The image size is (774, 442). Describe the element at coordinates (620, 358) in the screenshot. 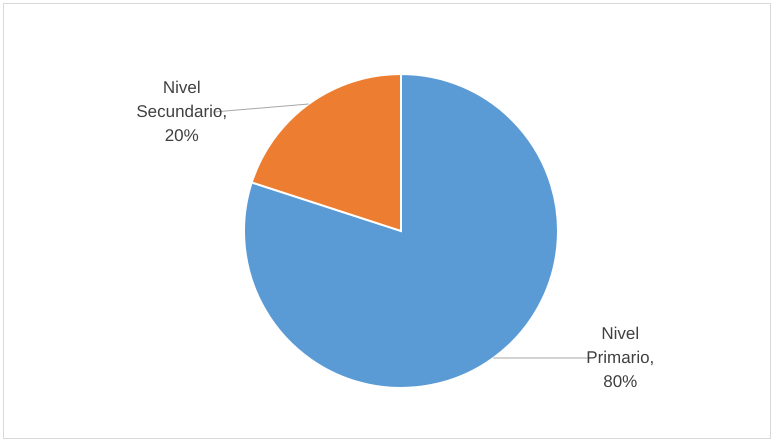

I see `slice-label: Nivel Primario, 80%` at that location.